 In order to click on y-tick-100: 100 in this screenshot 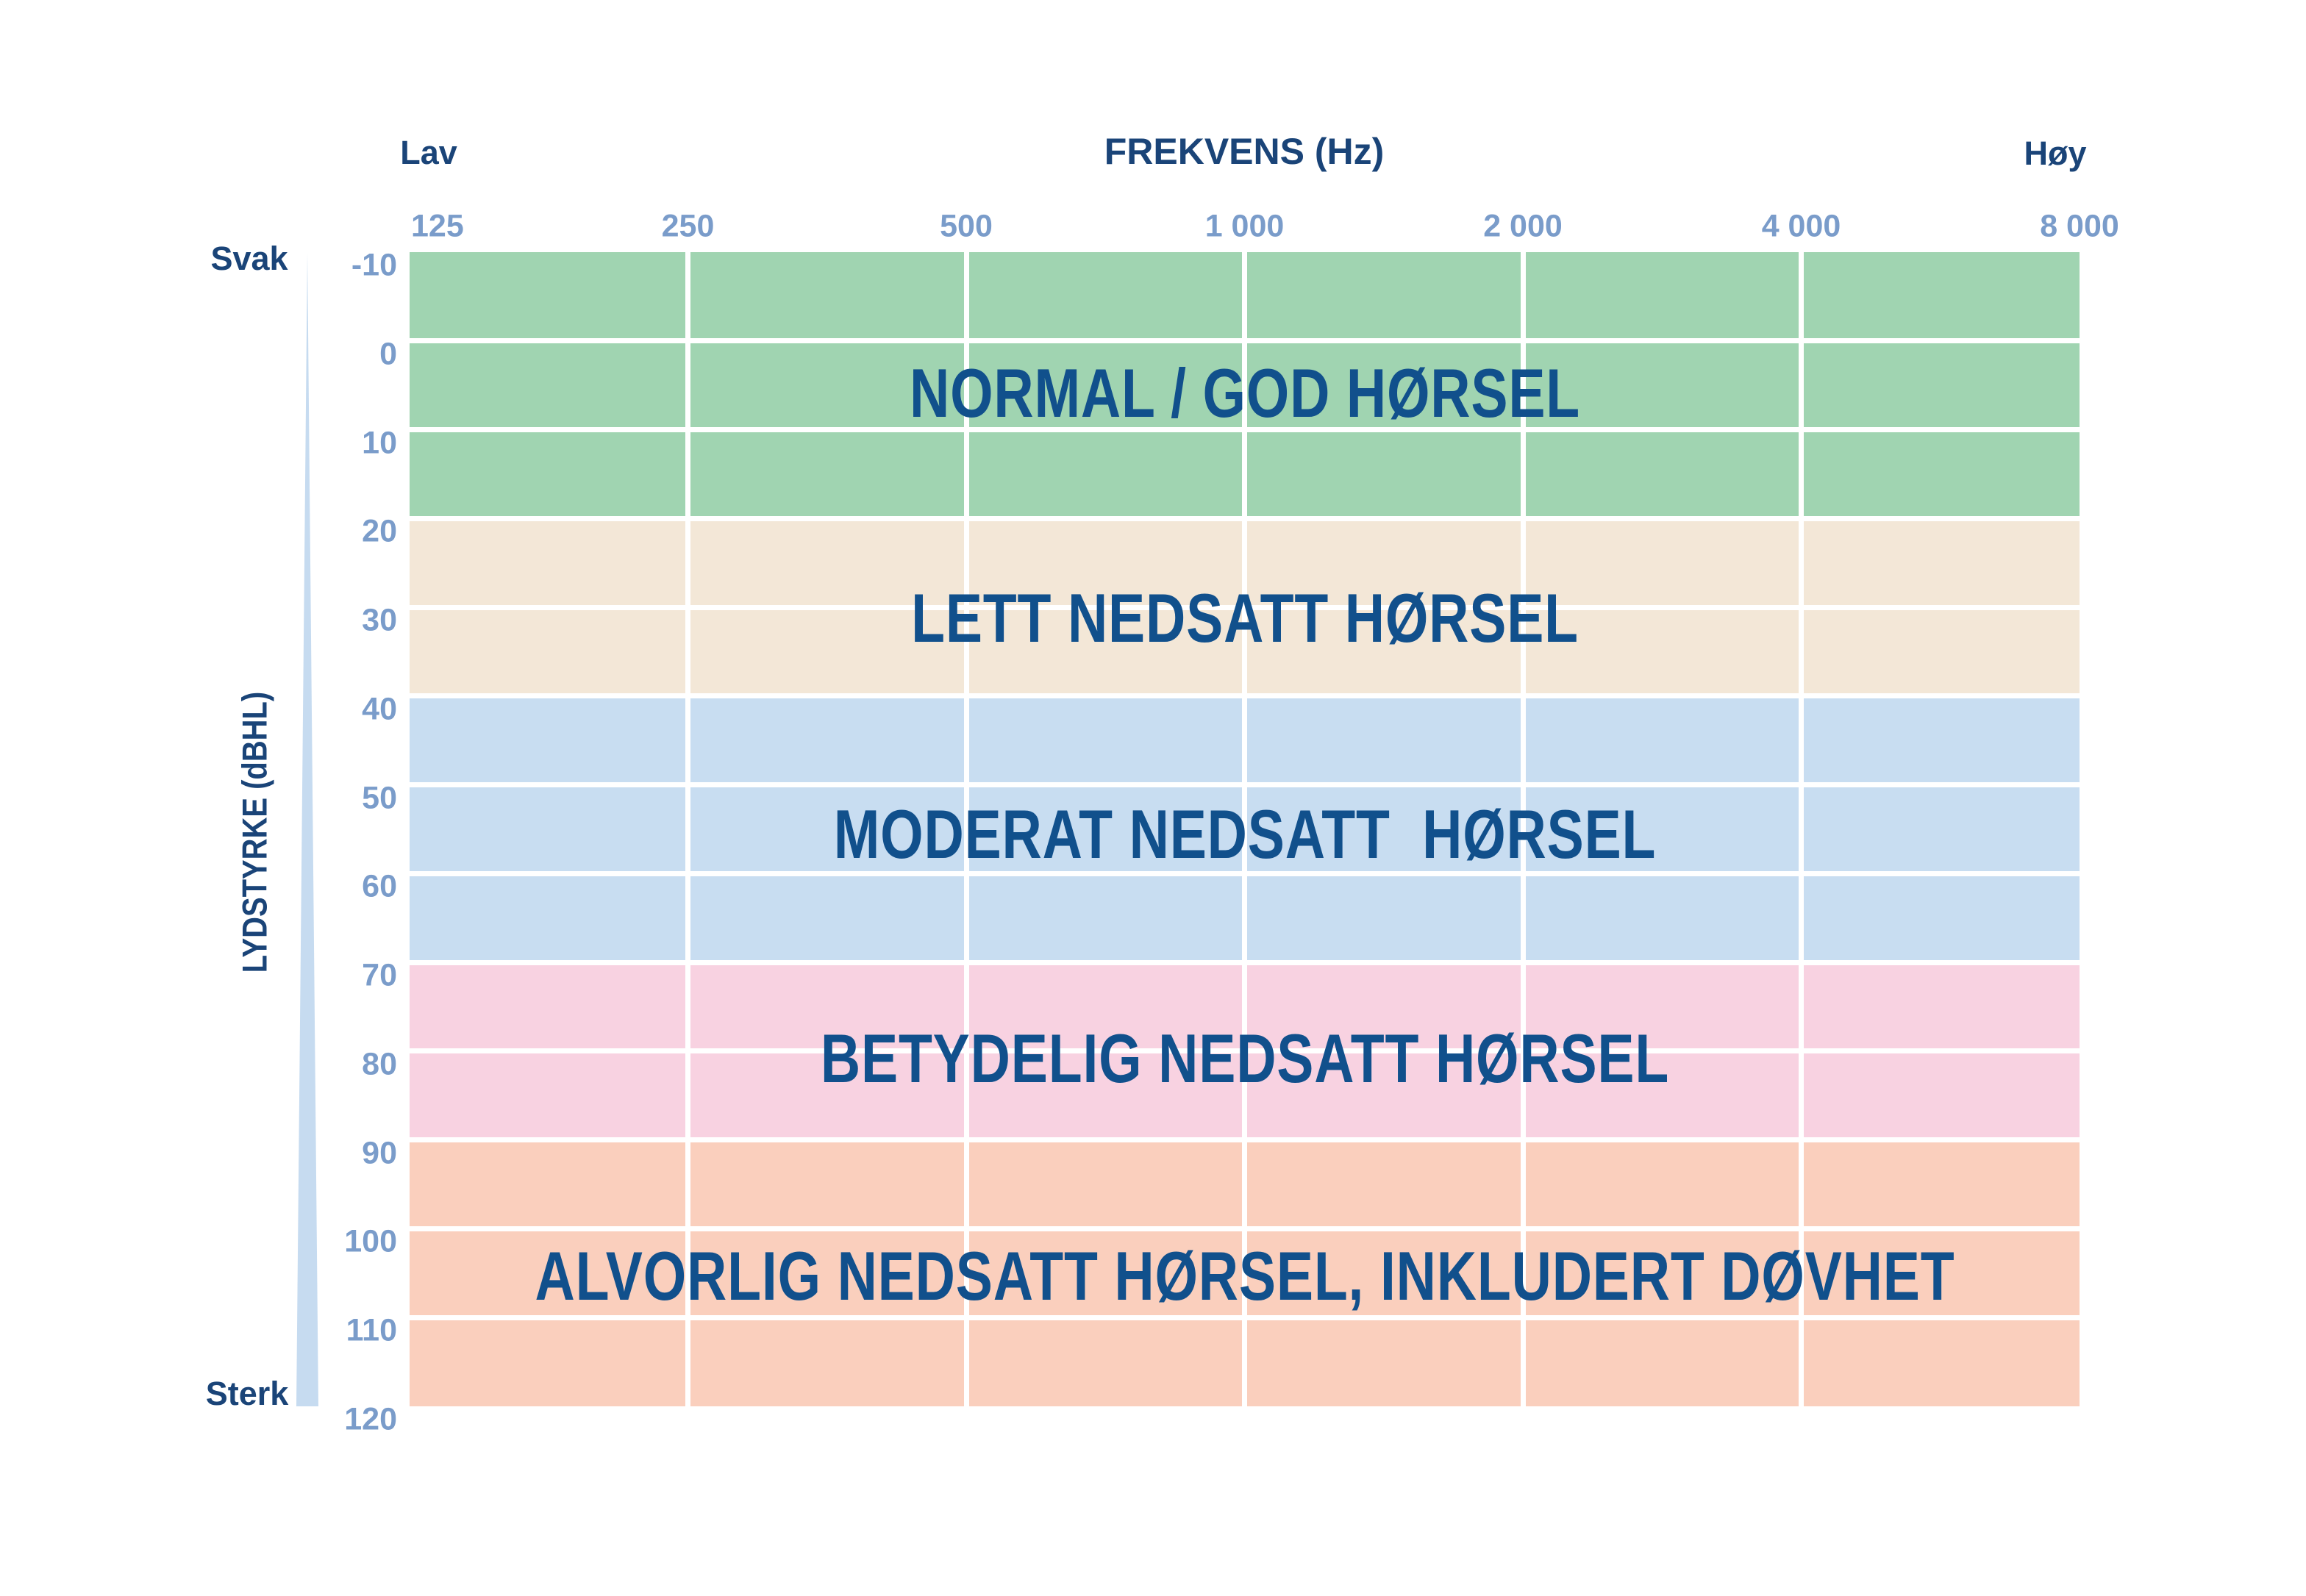, I will do `click(370, 1241)`.